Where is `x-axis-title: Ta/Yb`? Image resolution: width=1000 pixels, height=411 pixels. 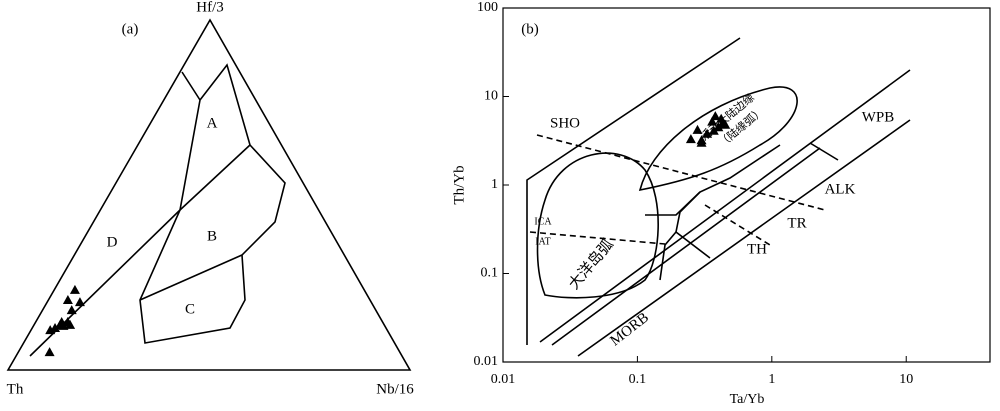
x-axis-title: Ta/Yb is located at coordinates (747, 399).